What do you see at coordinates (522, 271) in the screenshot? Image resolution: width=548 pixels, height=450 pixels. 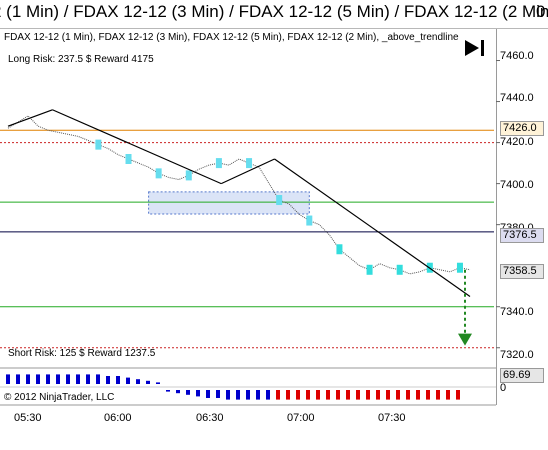 I see `price-tag-last: 7358.5` at bounding box center [522, 271].